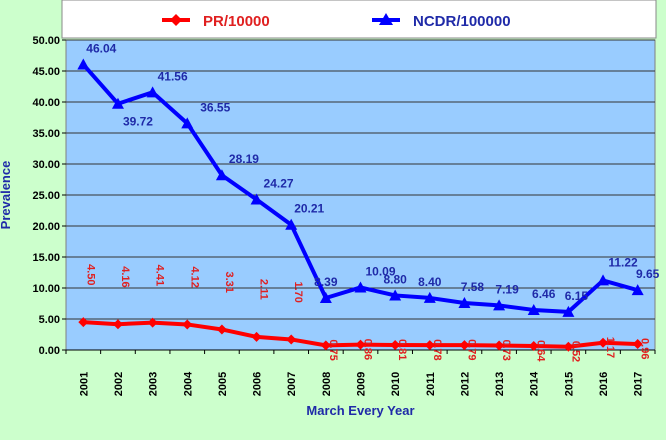 This screenshot has height=440, width=666. I want to click on series-2-data-label: 10.09, so click(380, 271).